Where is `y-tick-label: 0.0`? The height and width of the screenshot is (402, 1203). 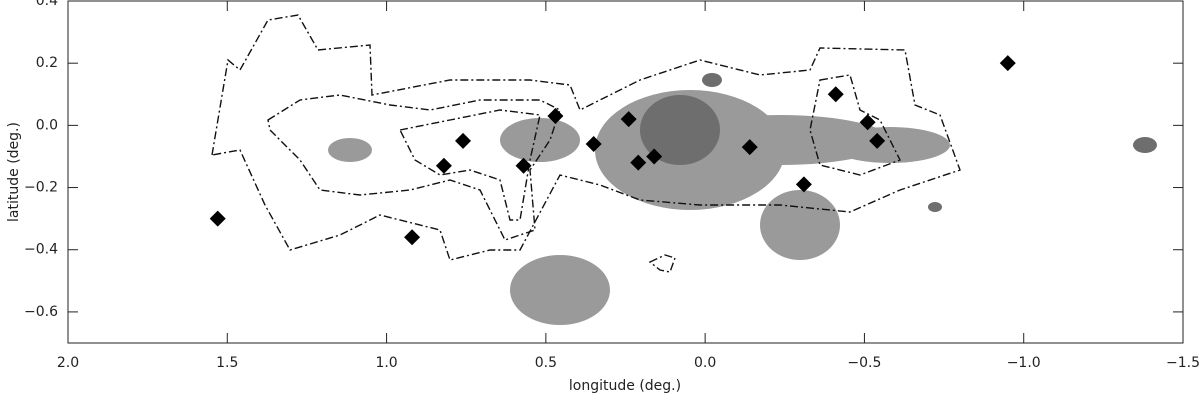
y-tick-label: 0.0 is located at coordinates (47, 125).